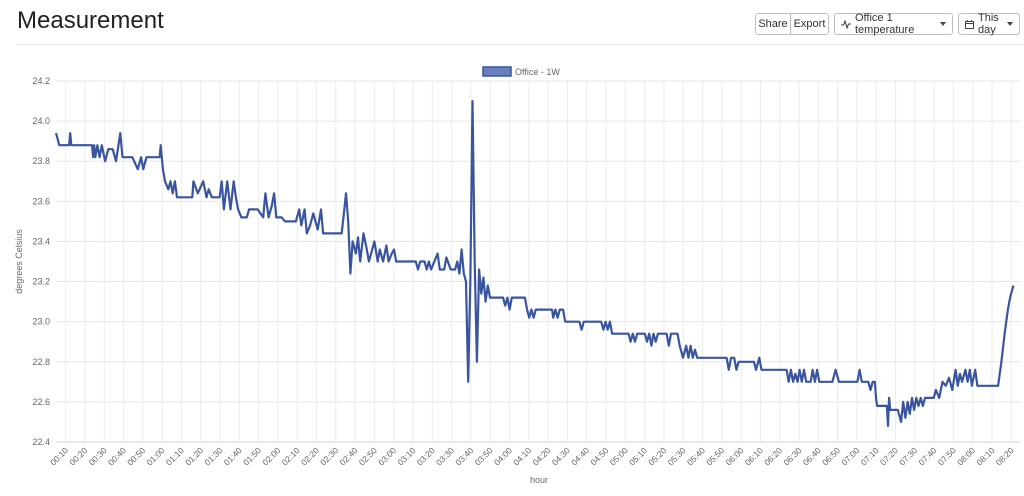 The image size is (1024, 496). I want to click on x-tick-label: 05:30, so click(677, 456).